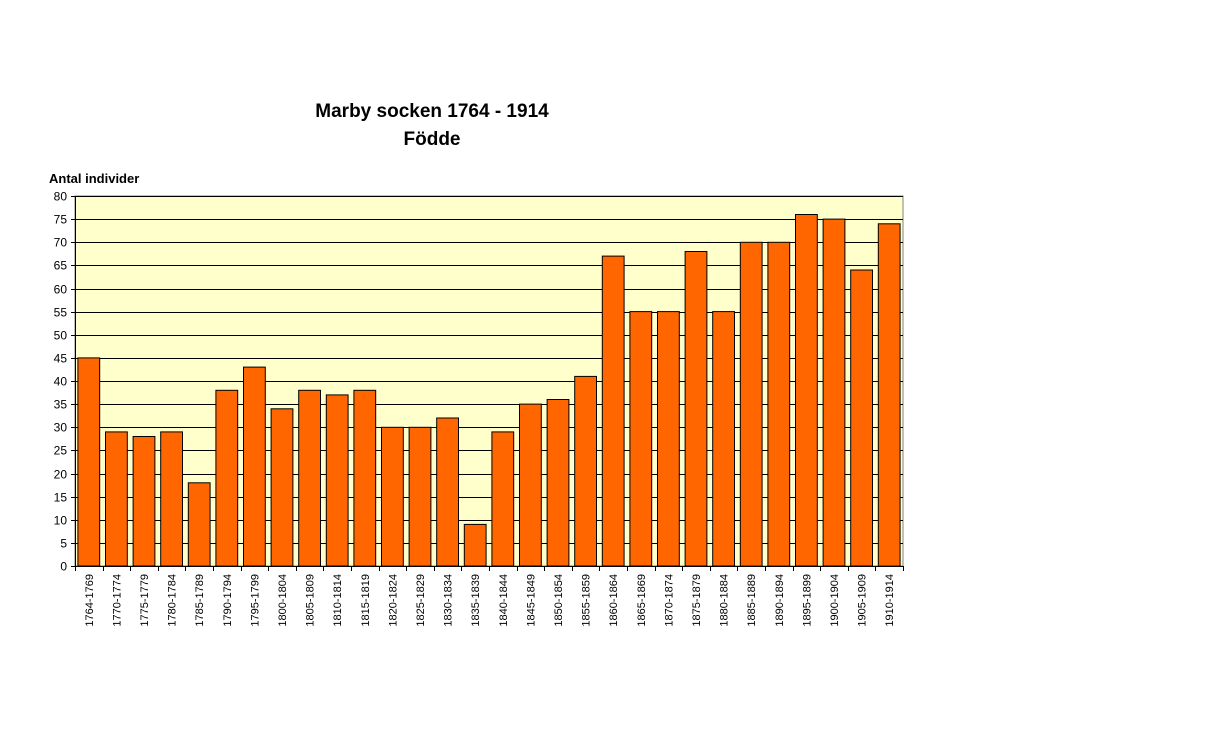  I want to click on x-tick-label: 1885-1889, so click(752, 600).